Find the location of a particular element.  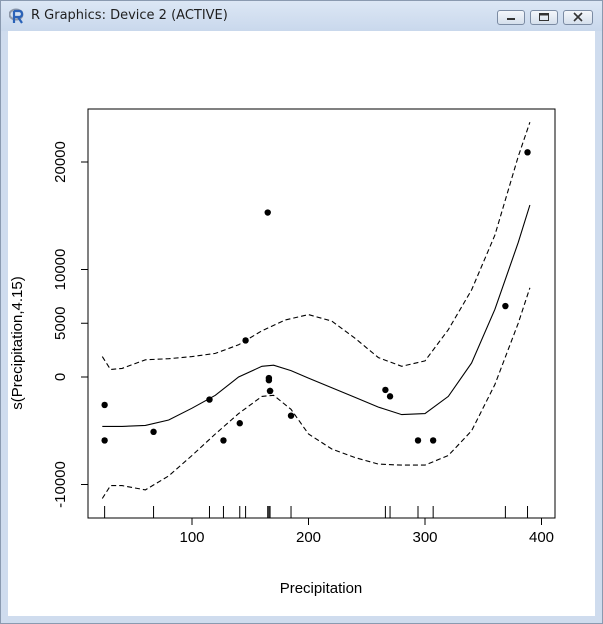

r-logo-icon is located at coordinates (16, 16).